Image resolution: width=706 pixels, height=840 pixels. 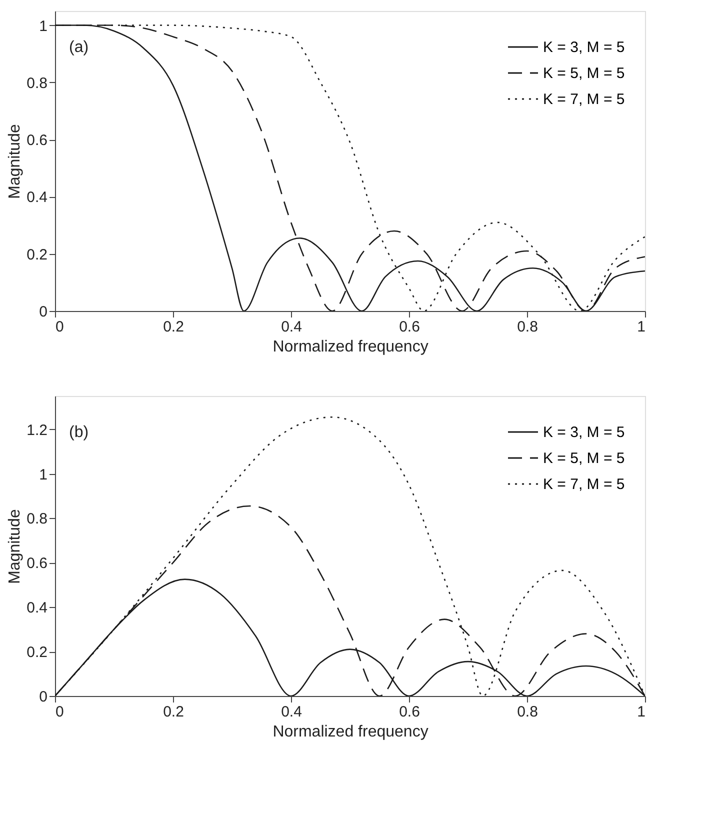 What do you see at coordinates (37, 430) in the screenshot?
I see `y-tick-label: 1.2` at bounding box center [37, 430].